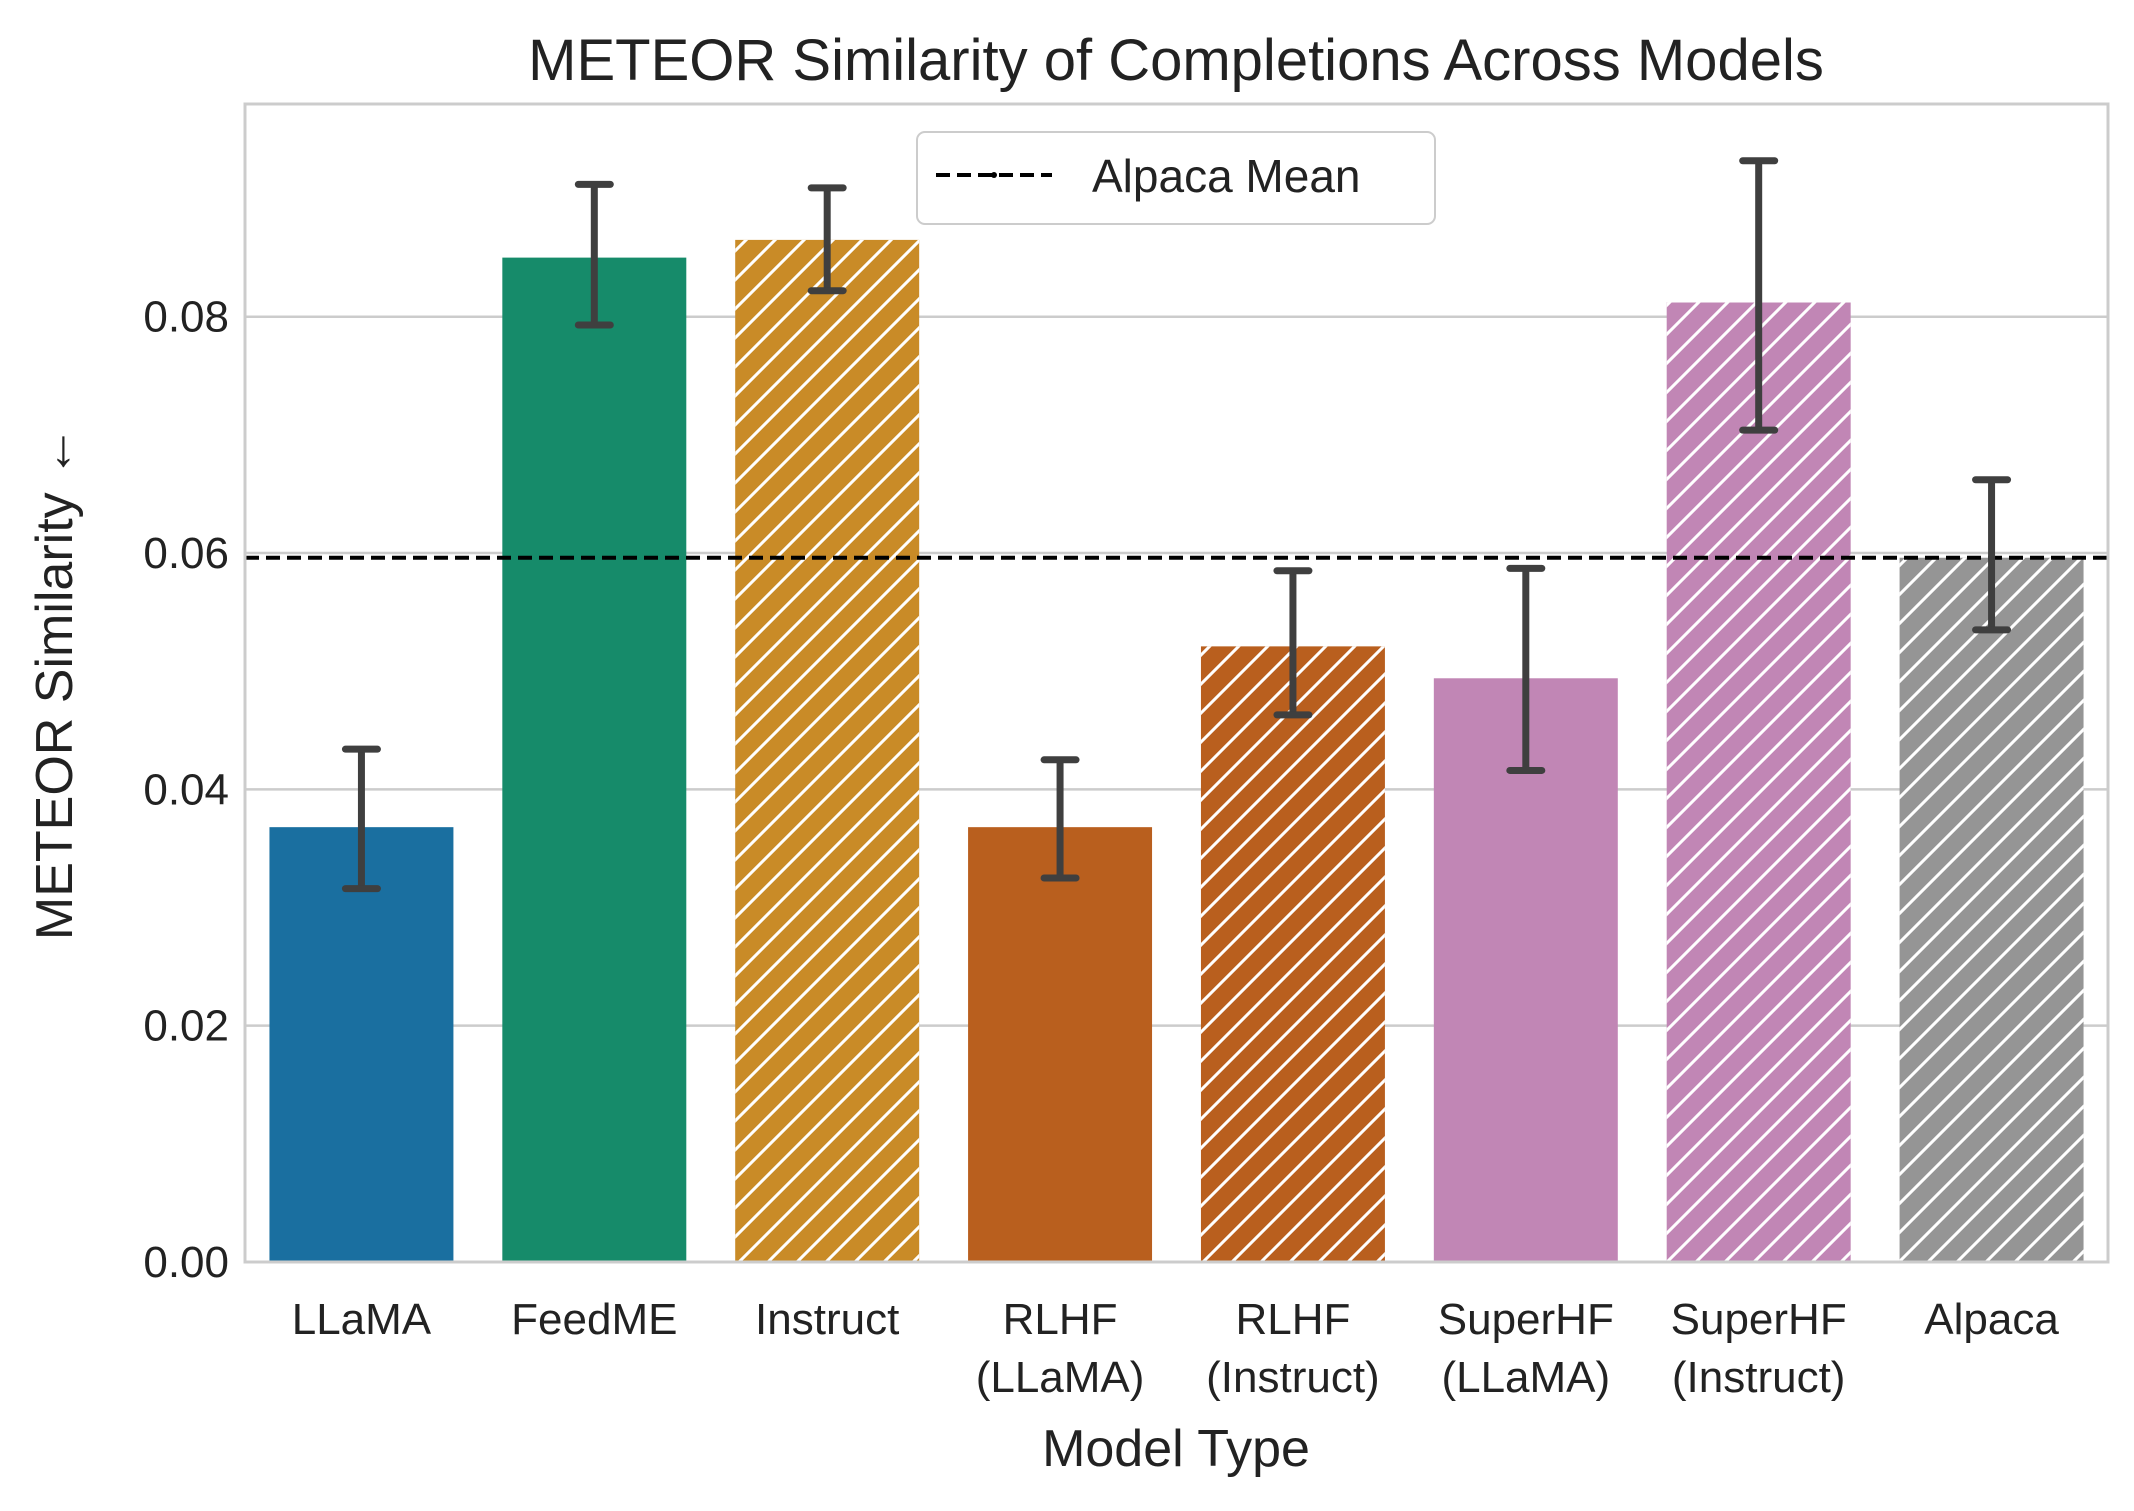 The height and width of the screenshot is (1511, 2134). I want to click on y-tick-label-3: 0.06, so click(186, 553).